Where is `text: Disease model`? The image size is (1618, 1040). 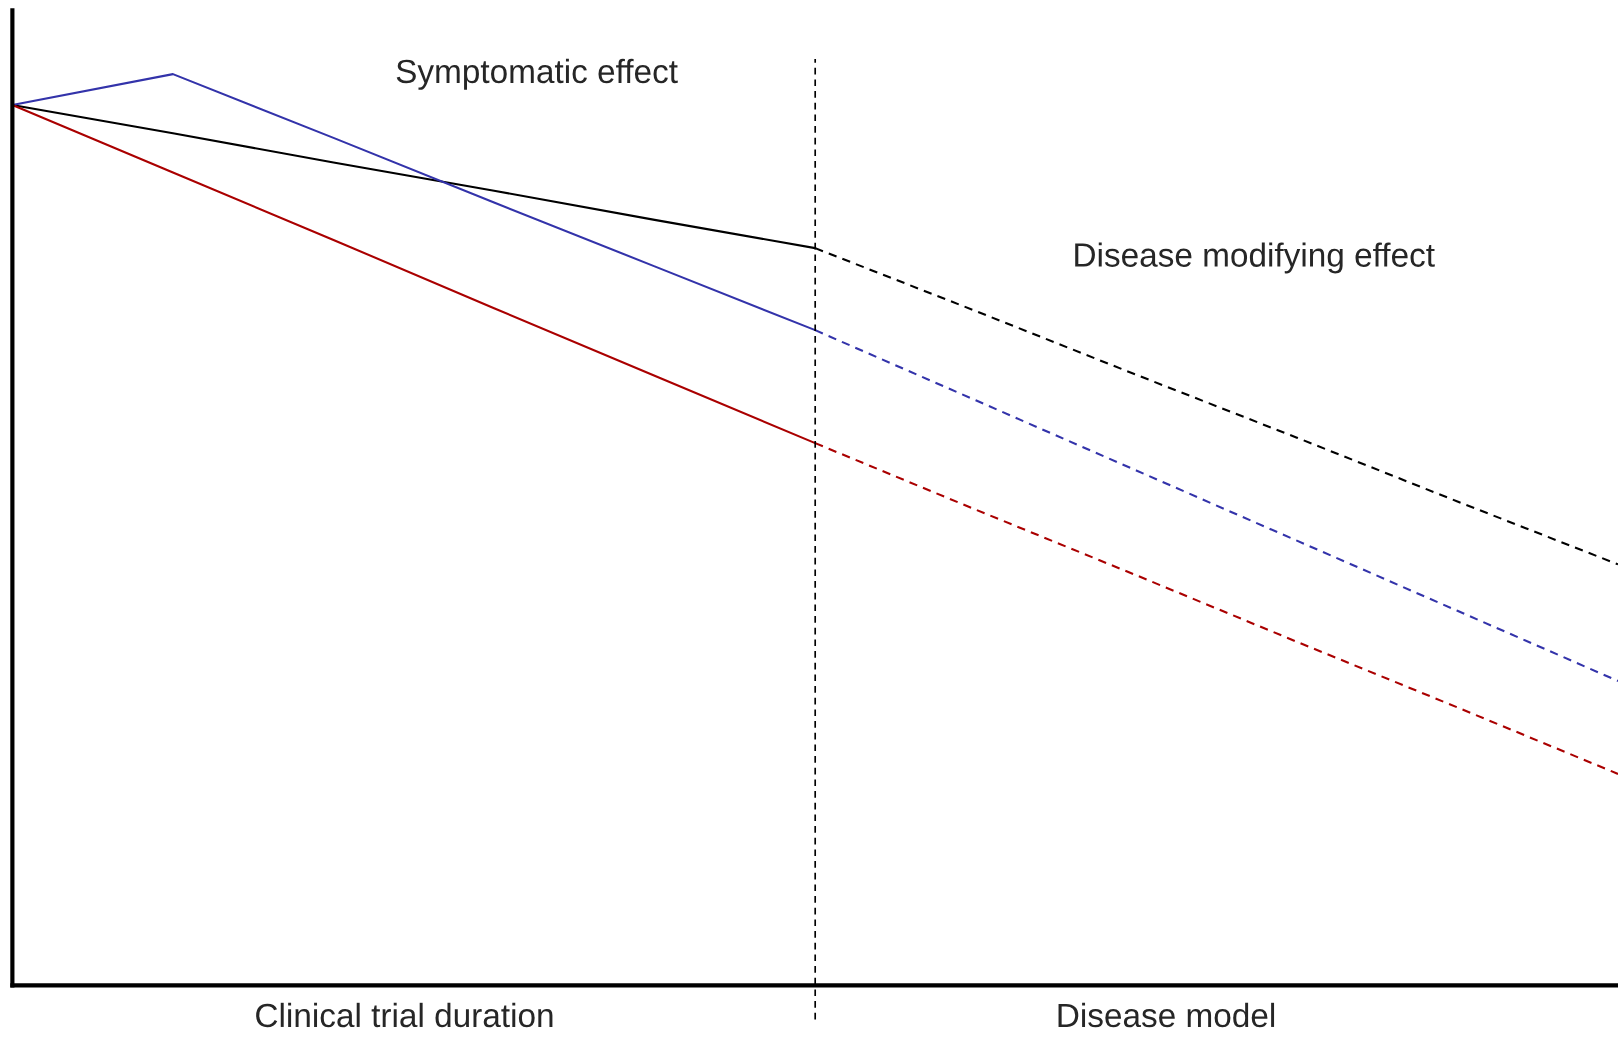 text: Disease model is located at coordinates (1166, 1015).